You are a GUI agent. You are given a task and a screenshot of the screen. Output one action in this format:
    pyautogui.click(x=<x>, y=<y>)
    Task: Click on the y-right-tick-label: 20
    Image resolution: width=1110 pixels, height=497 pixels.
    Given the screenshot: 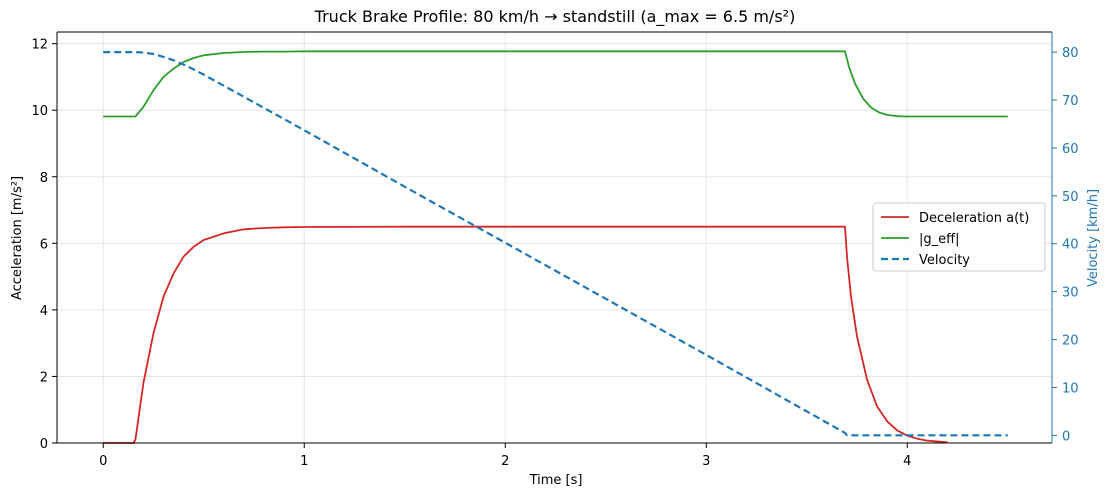 What is the action you would take?
    pyautogui.click(x=1070, y=341)
    